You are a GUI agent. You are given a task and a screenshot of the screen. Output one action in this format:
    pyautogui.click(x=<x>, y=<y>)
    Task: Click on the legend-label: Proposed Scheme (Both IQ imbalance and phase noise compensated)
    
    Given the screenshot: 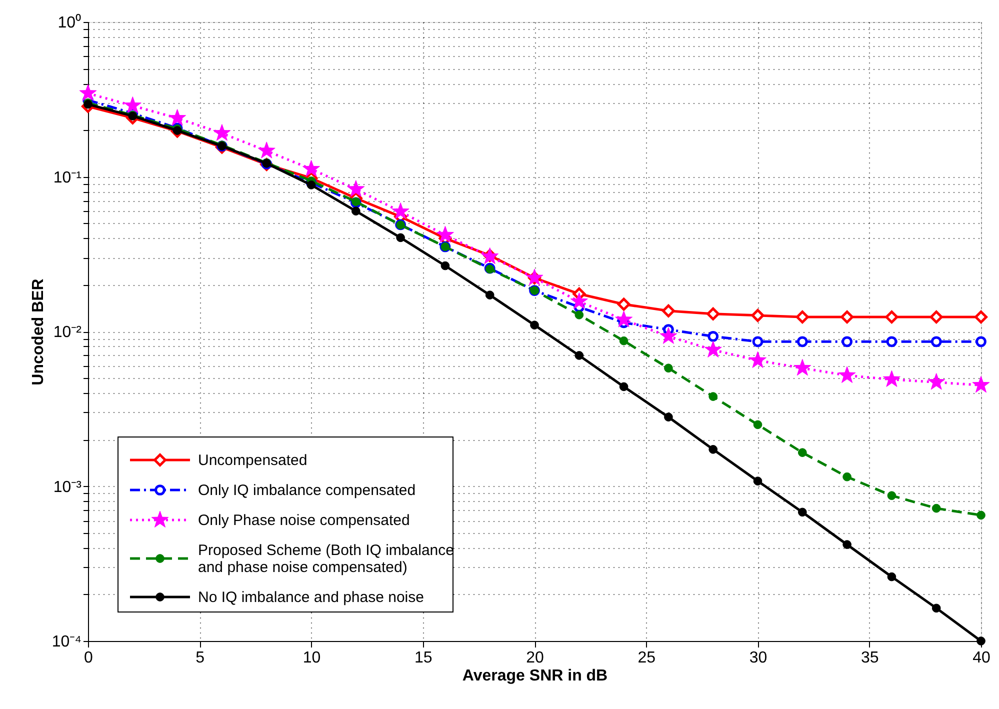 What is the action you would take?
    pyautogui.click(x=326, y=559)
    